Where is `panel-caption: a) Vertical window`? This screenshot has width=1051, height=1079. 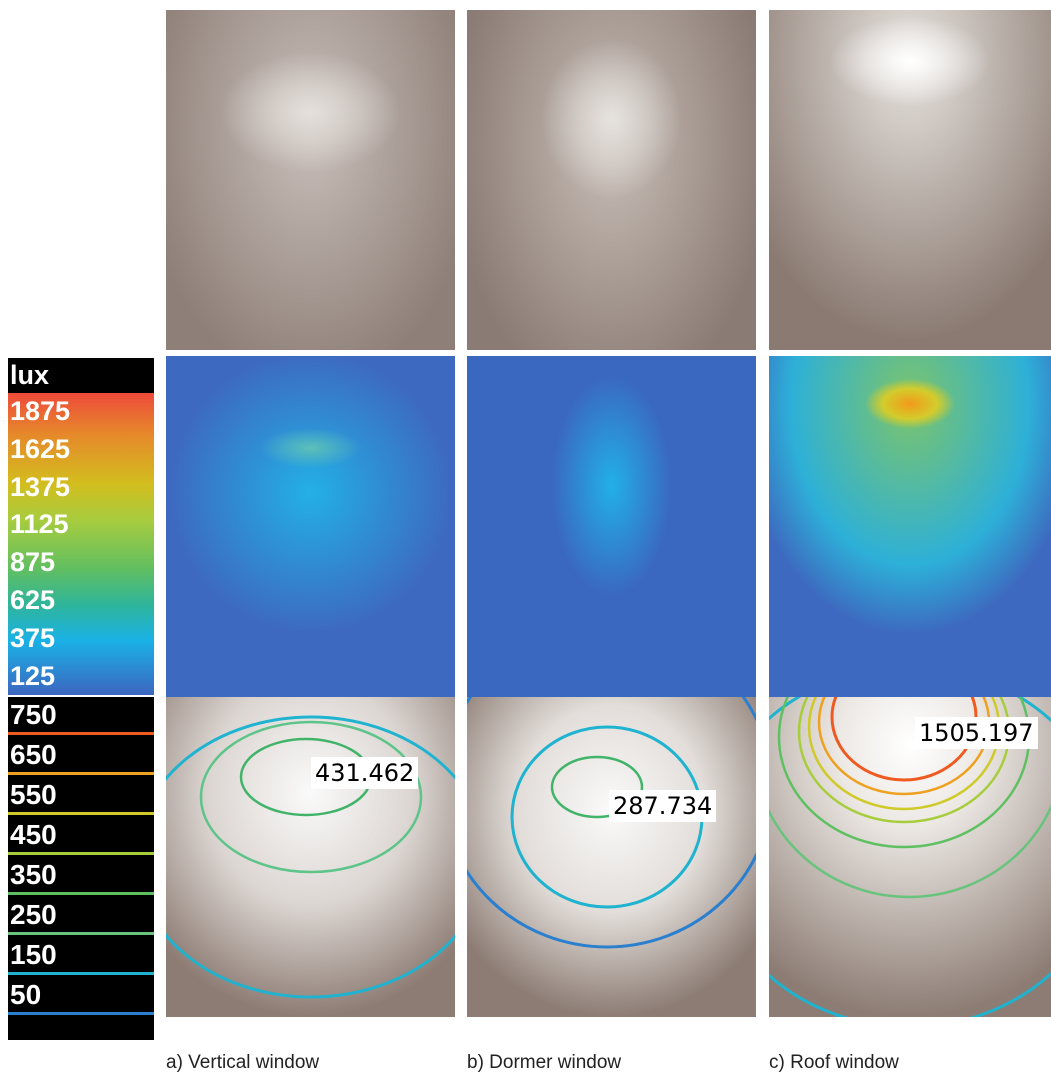 panel-caption: a) Vertical window is located at coordinates (243, 1062).